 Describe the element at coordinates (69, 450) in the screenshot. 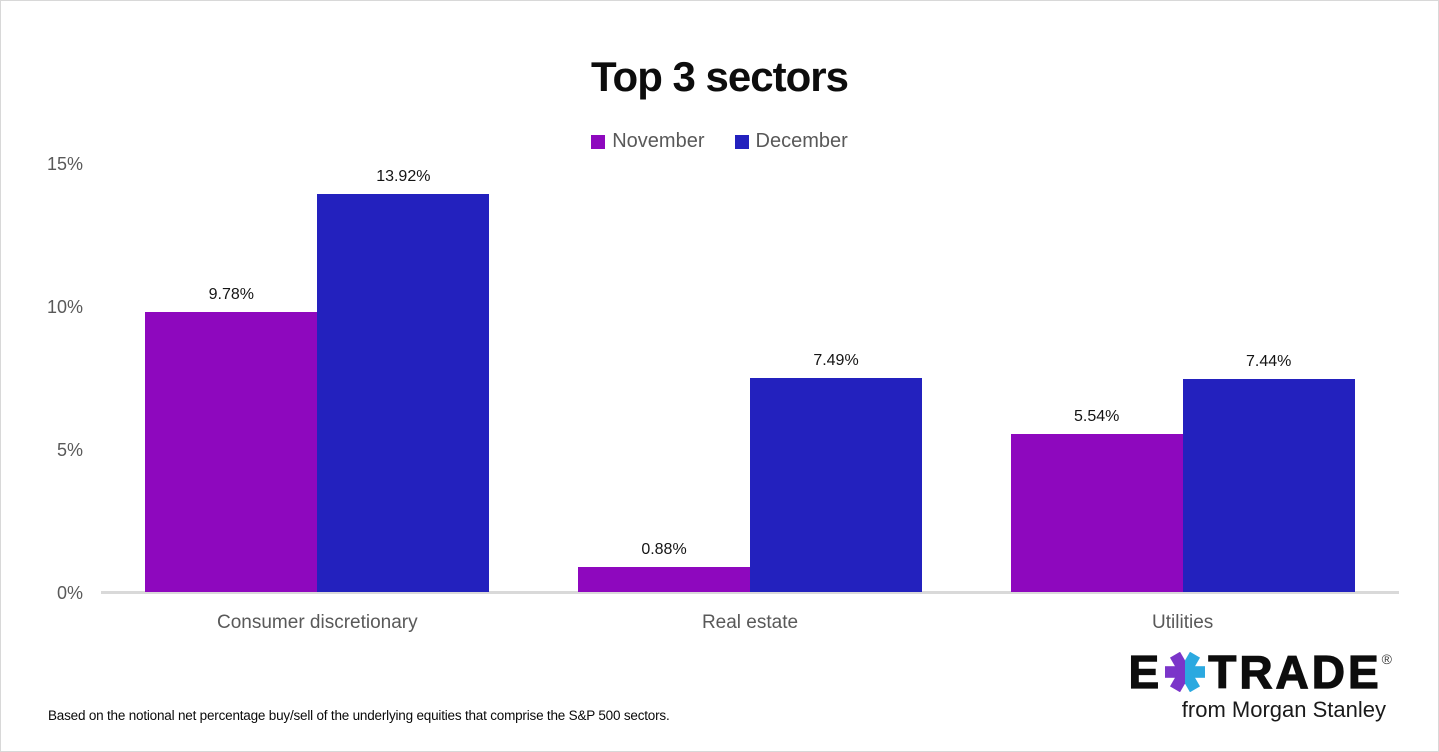

I see `y-axis-tick-label: 5%` at that location.